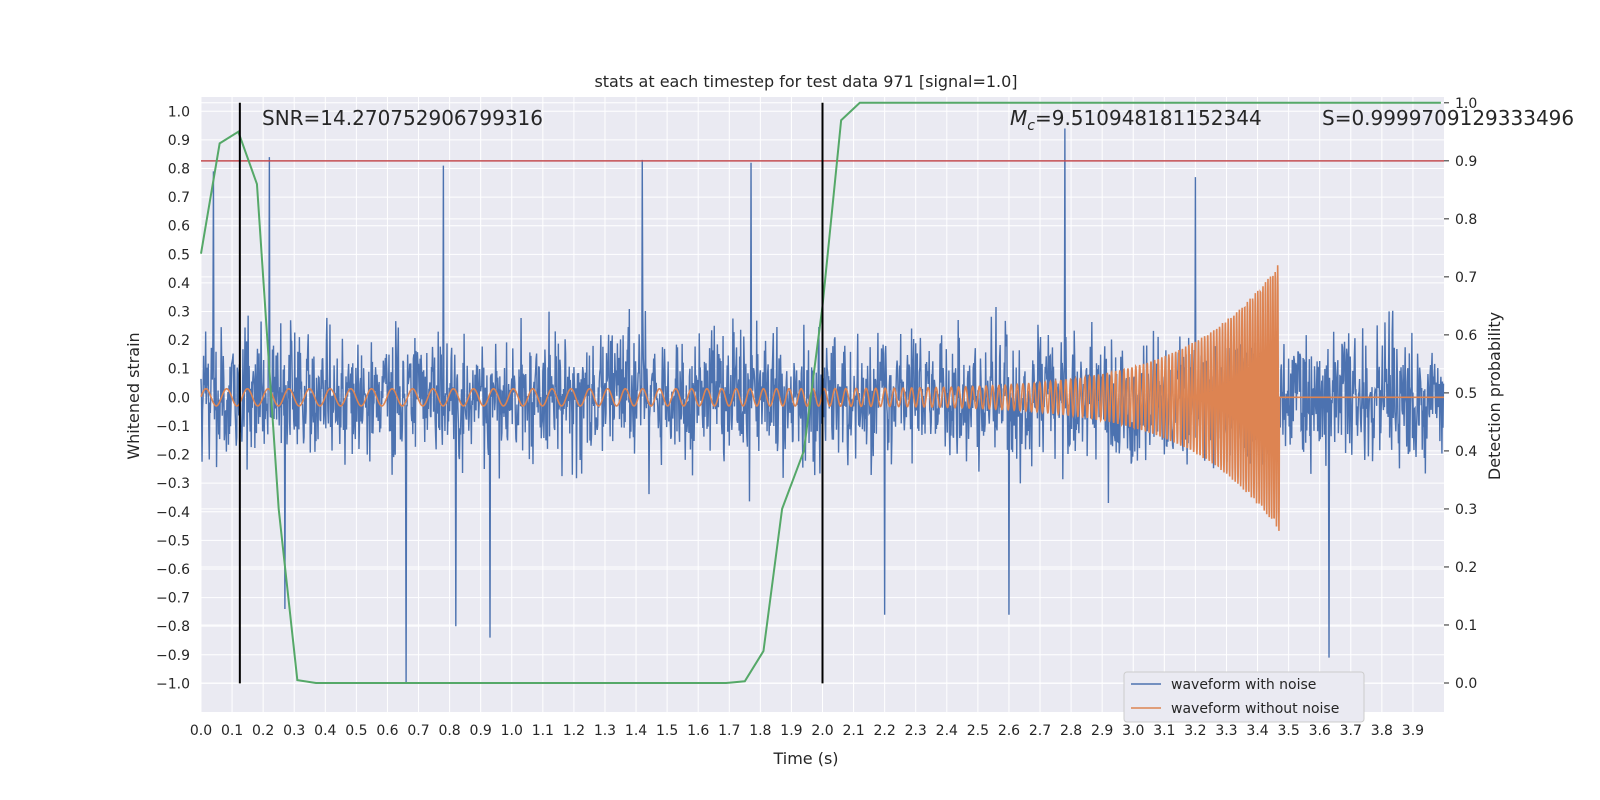 This screenshot has width=1600, height=800. What do you see at coordinates (1466, 452) in the screenshot?
I see `y2-tick-label: 0.4` at bounding box center [1466, 452].